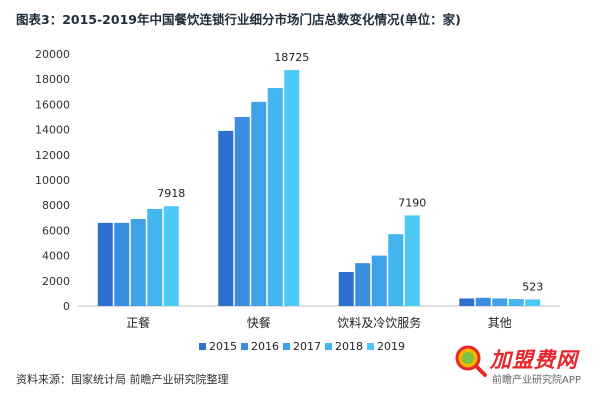  Describe the element at coordinates (138, 322) in the screenshot. I see `x-category-label: 正餐` at that location.